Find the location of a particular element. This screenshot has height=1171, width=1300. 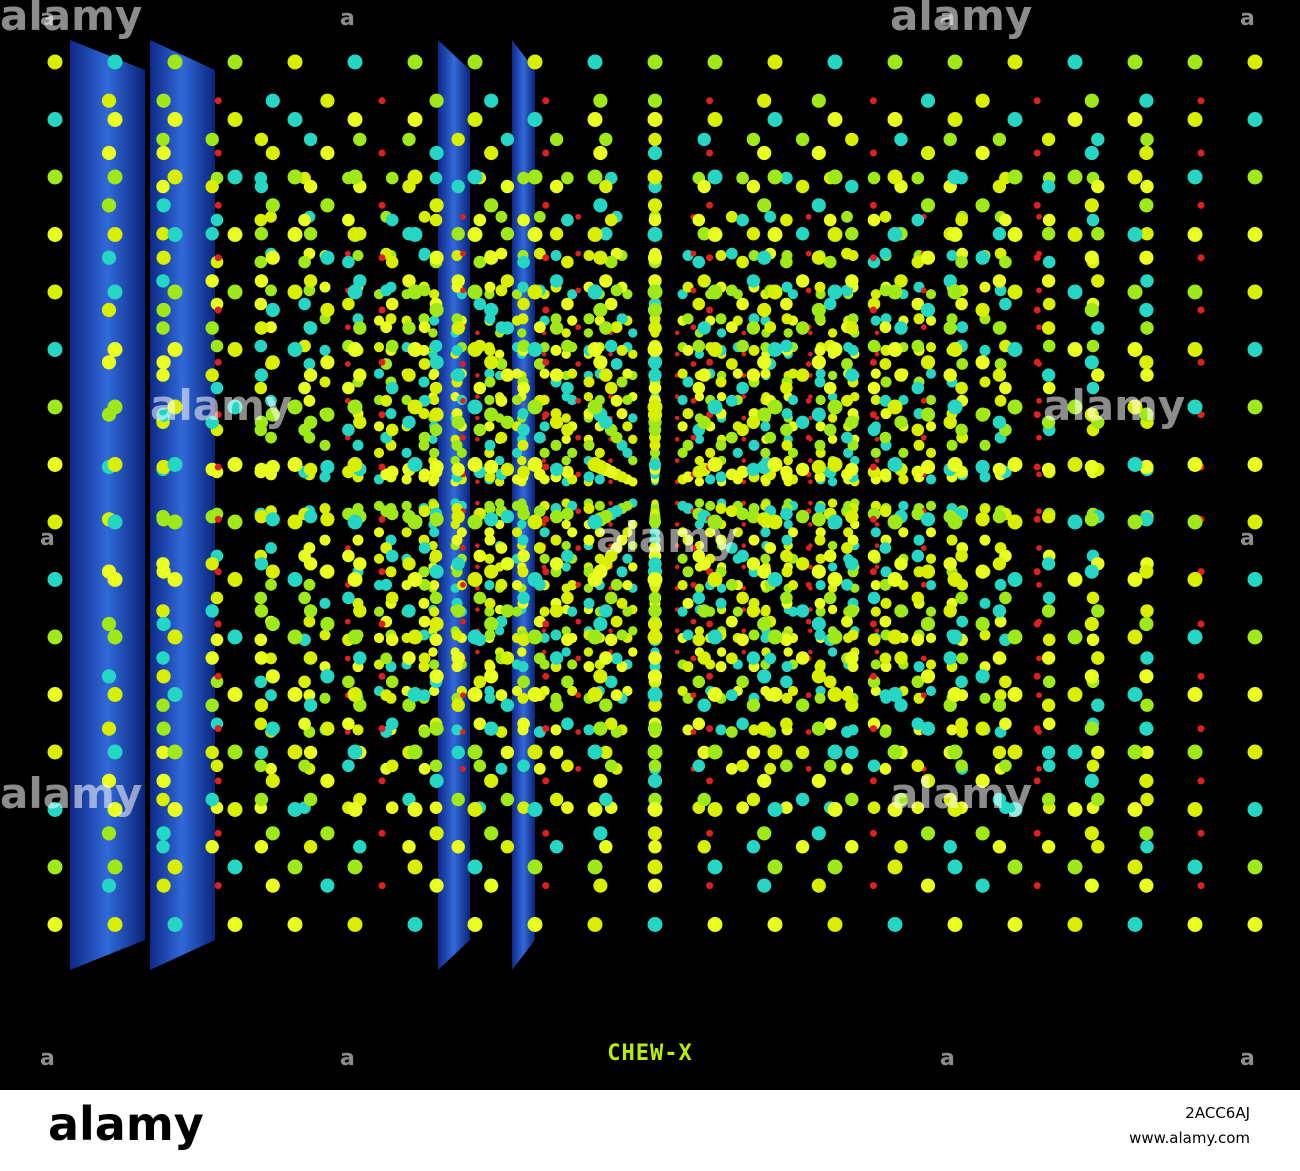

corner-mark: a is located at coordinates (1247, 538).